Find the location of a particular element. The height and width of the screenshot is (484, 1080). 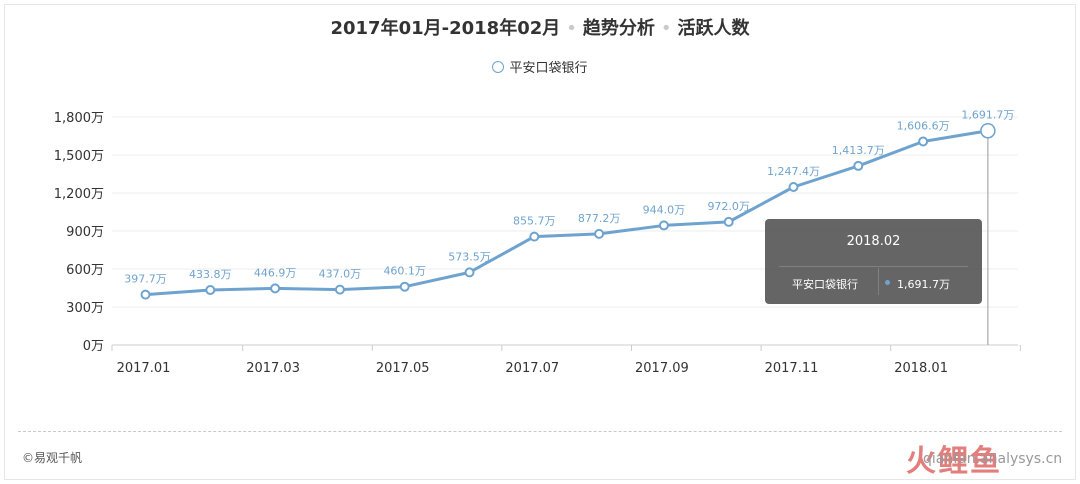

data-label: 397.7万 is located at coordinates (145, 279).